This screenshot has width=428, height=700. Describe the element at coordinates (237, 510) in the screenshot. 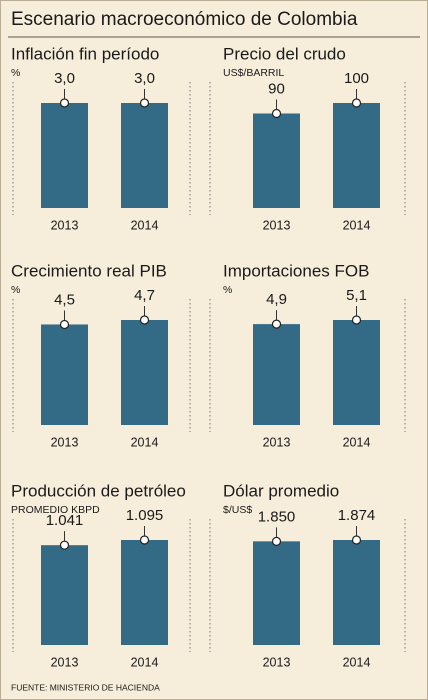

I see `unit-label: $/US$` at that location.